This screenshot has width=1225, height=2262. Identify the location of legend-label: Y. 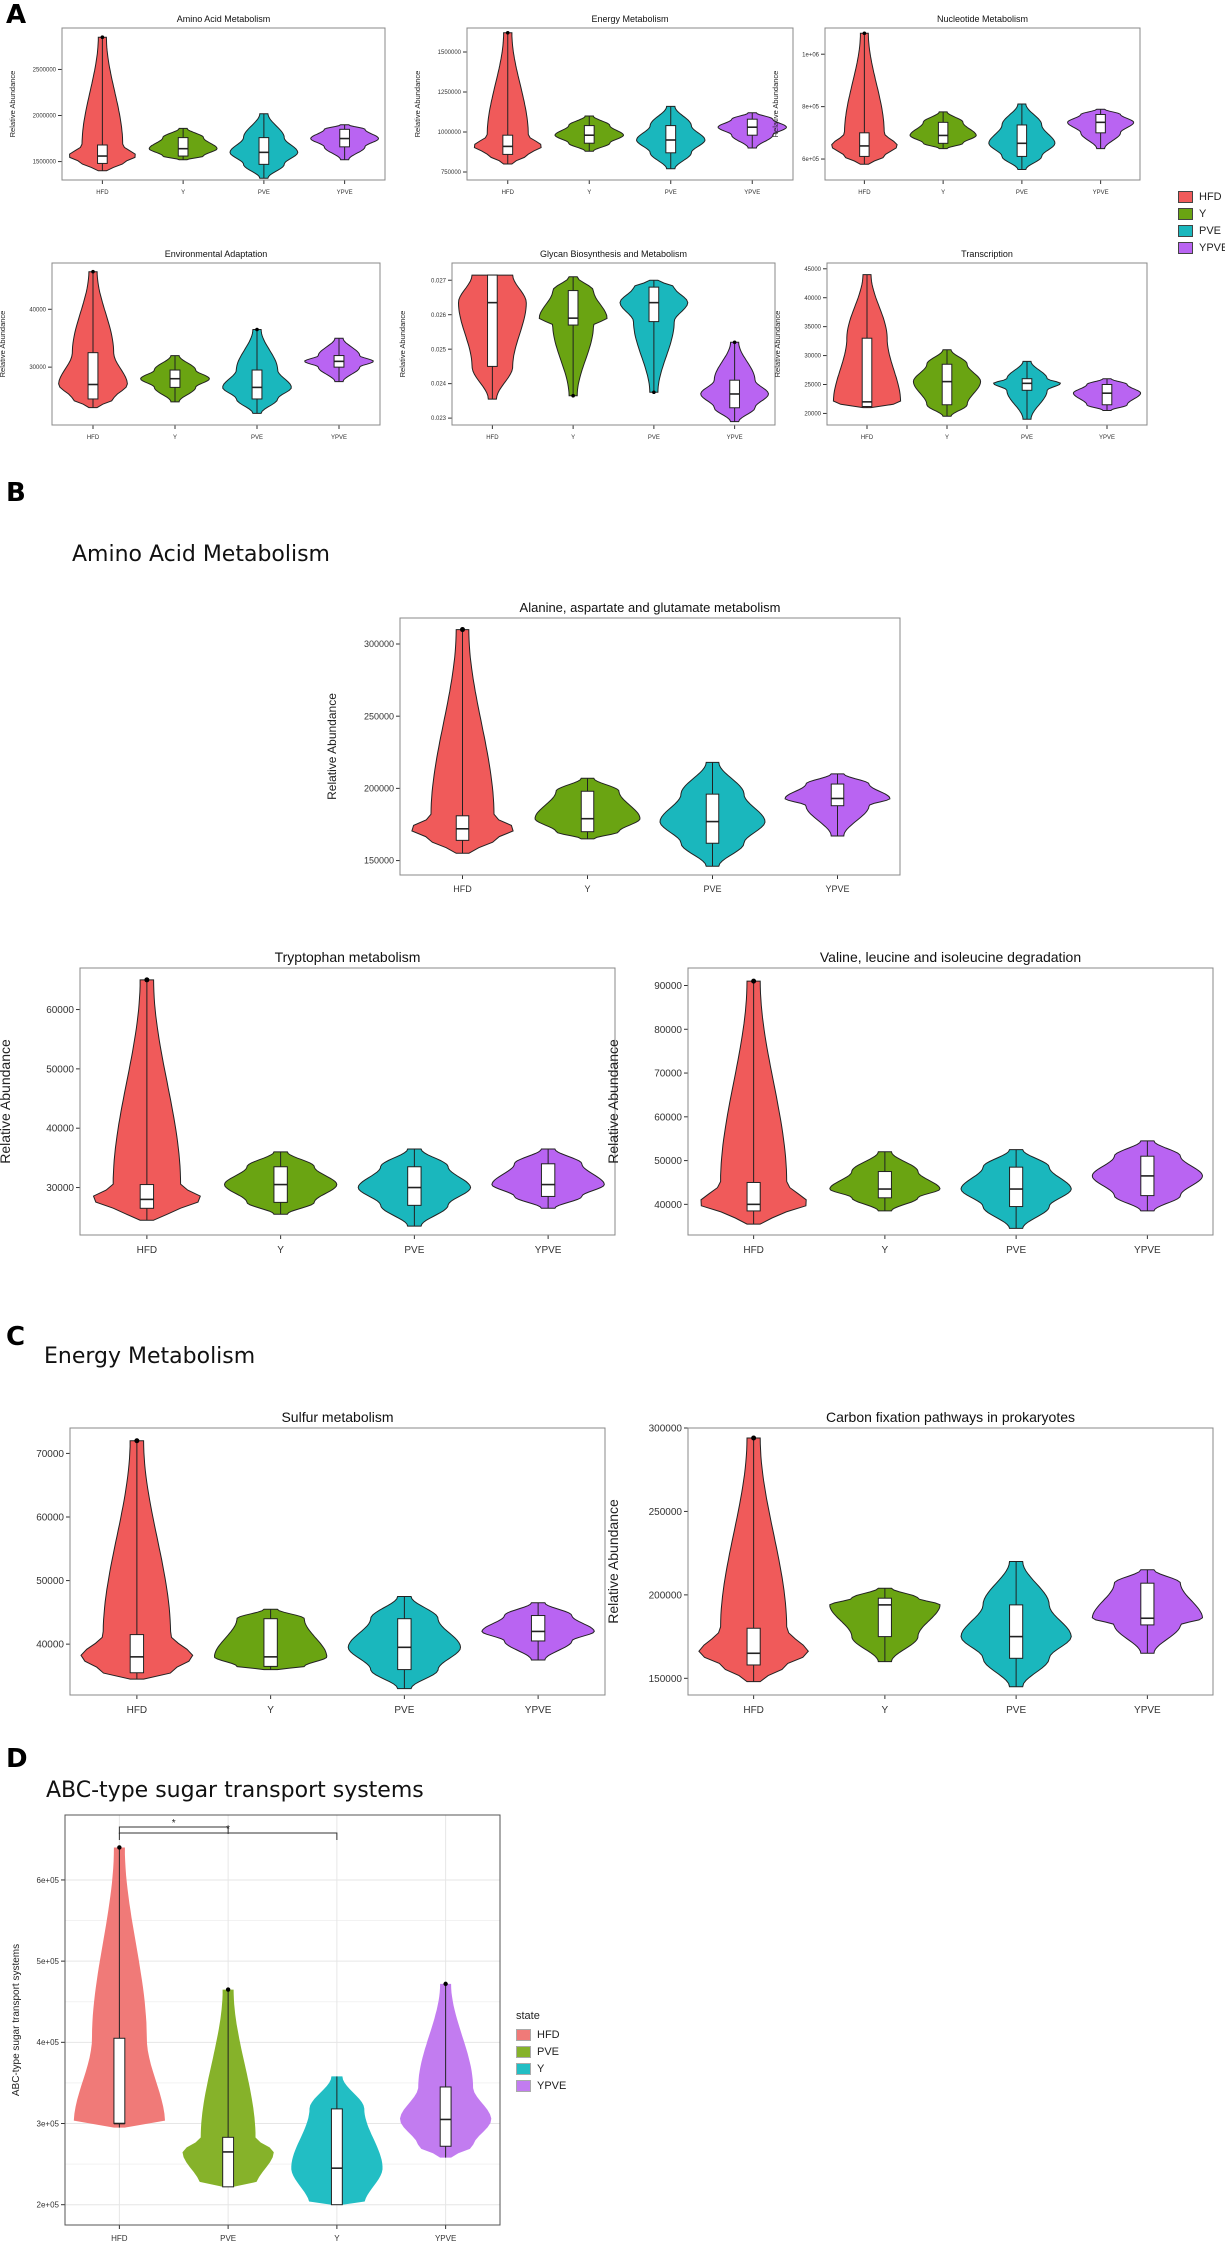
(541, 2068).